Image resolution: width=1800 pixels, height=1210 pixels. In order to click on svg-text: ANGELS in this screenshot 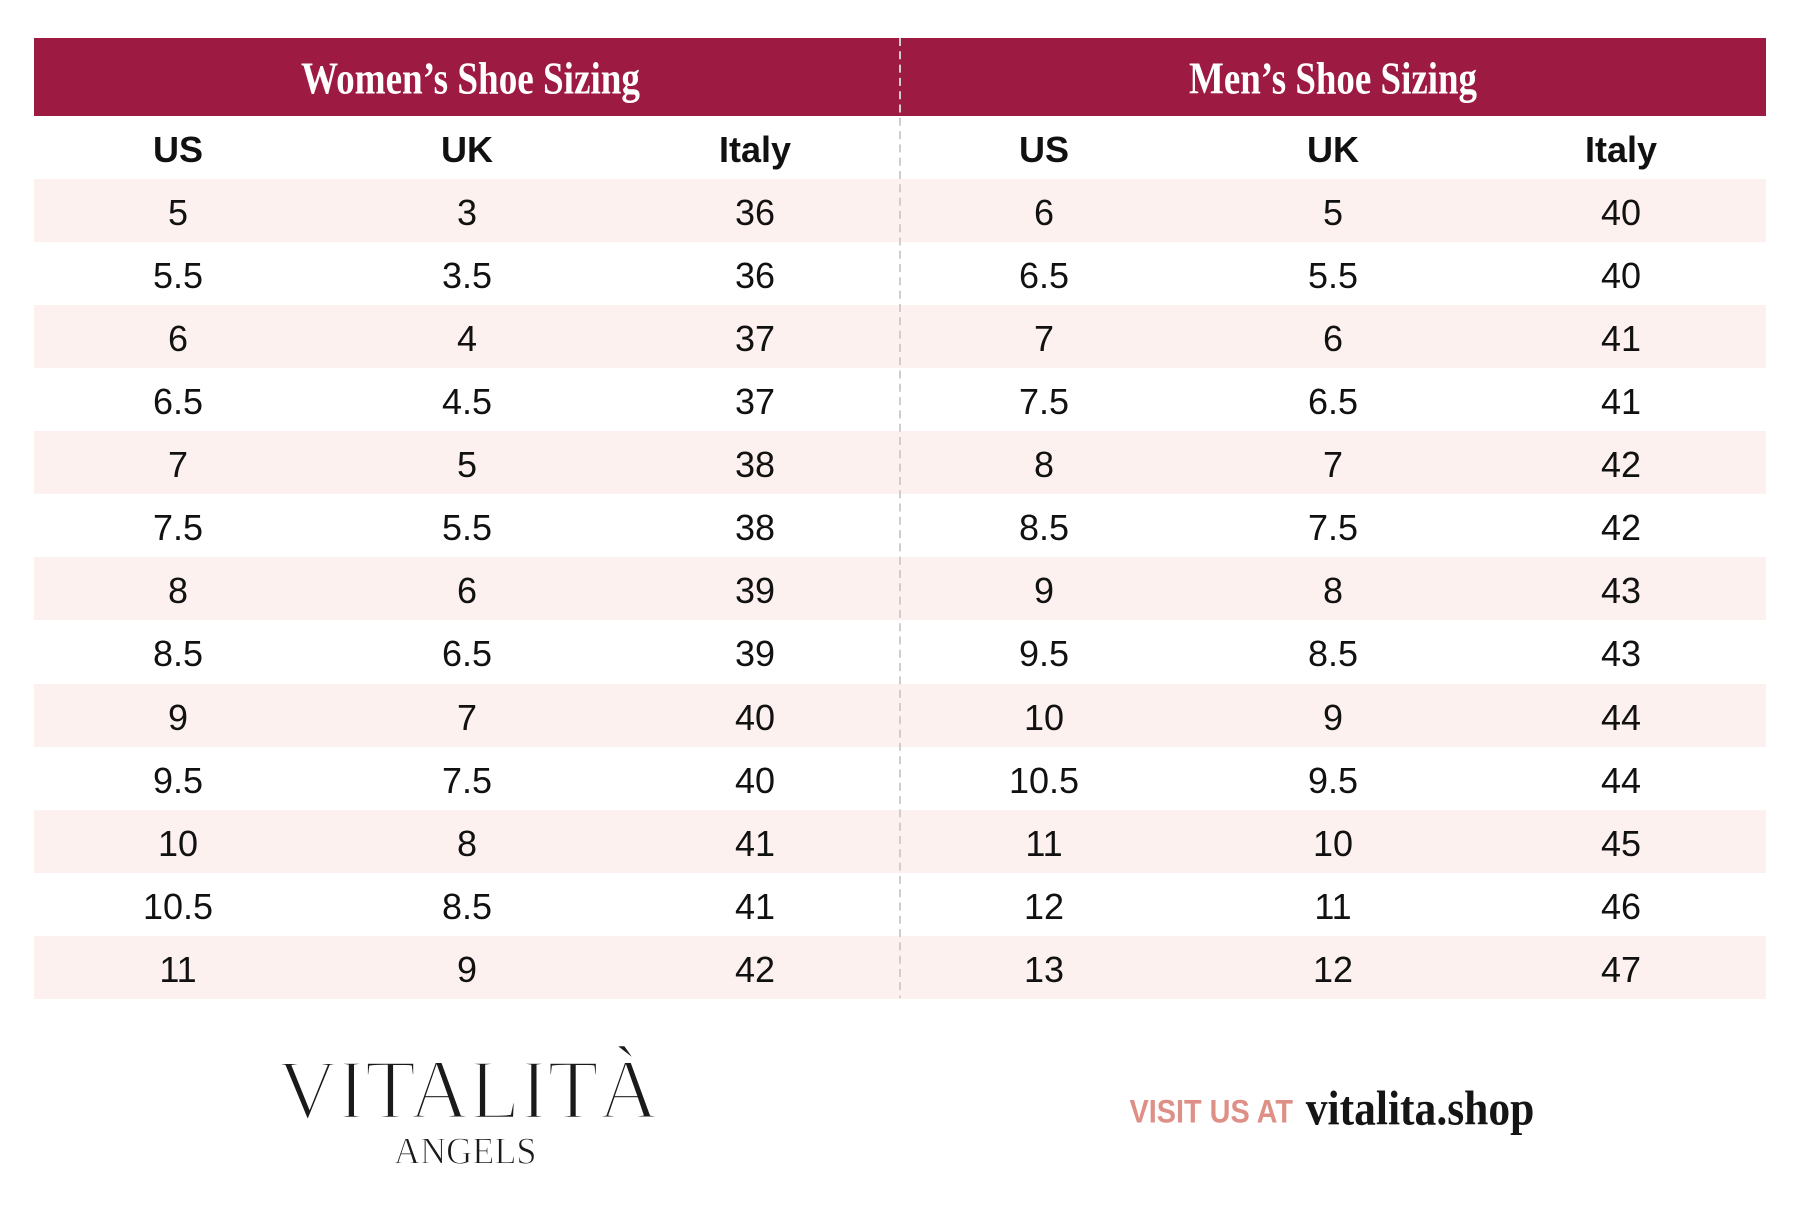, I will do `click(465, 1152)`.